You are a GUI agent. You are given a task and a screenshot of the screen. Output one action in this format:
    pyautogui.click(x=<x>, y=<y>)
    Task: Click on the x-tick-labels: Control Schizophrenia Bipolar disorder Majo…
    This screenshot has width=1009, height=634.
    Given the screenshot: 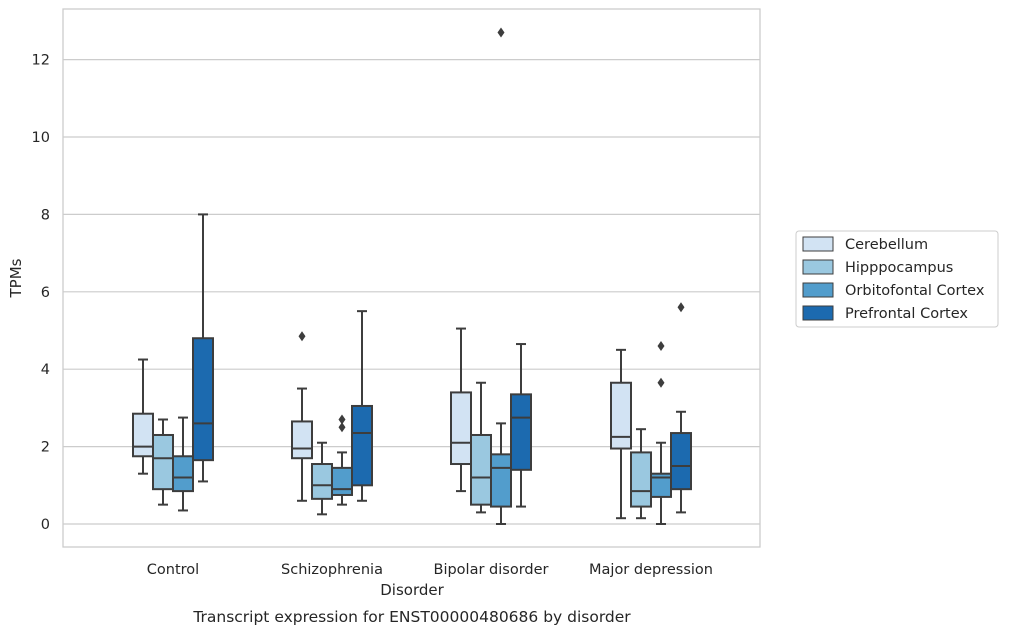 What is the action you would take?
    pyautogui.click(x=430, y=570)
    